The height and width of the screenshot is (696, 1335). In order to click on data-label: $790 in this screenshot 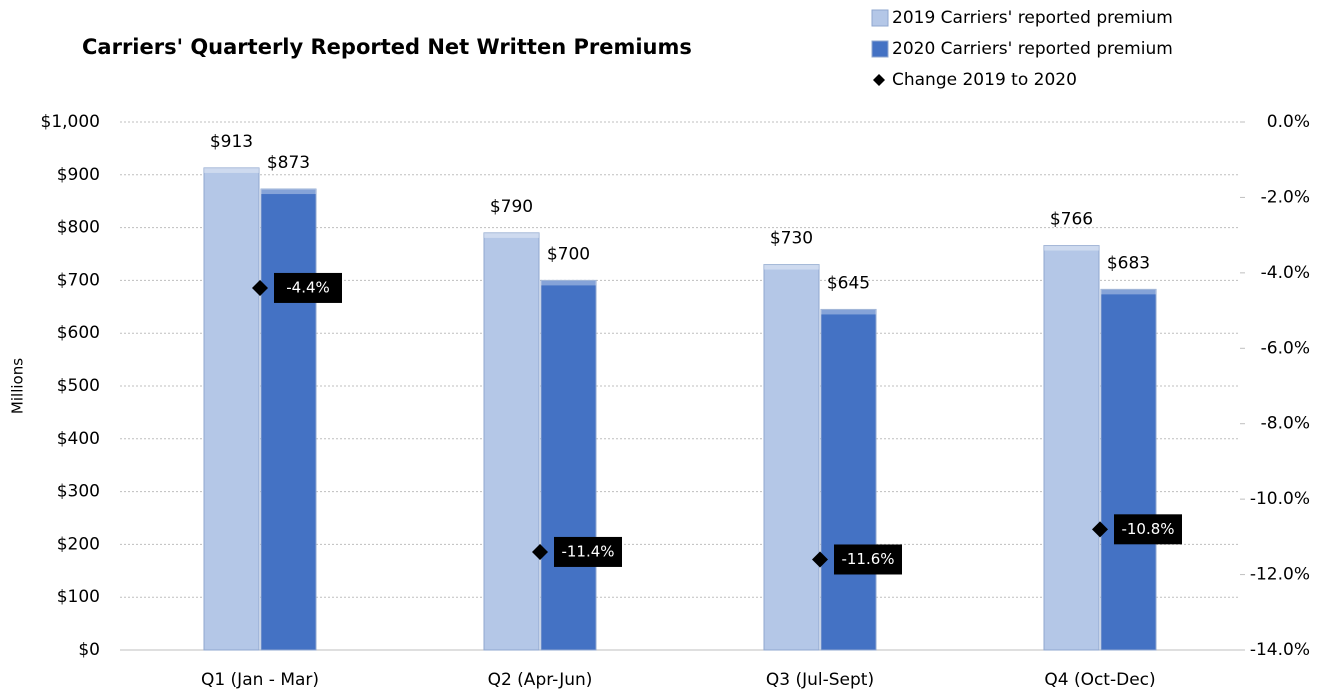, I will do `click(511, 207)`.